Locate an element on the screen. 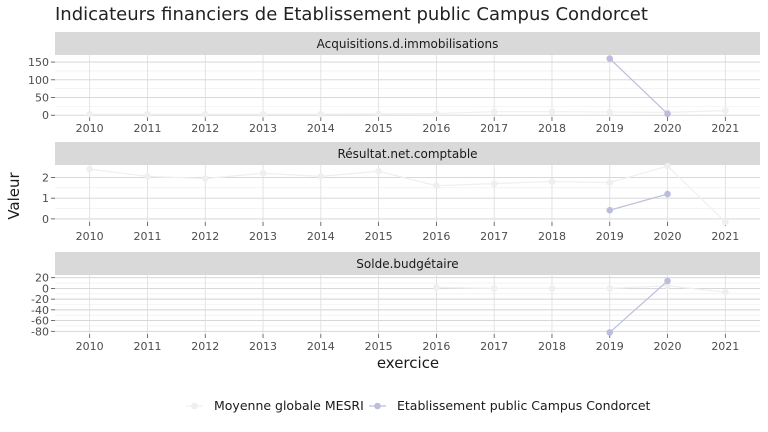  y-tick-label: 20 is located at coordinates (42, 278).